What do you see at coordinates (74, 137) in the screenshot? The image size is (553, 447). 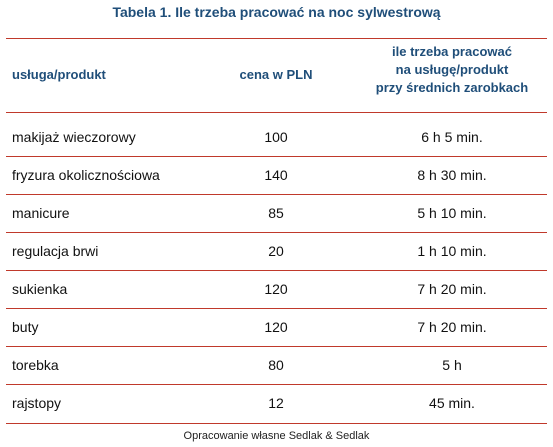 I see `cell-product: makijaż wieczorowy` at bounding box center [74, 137].